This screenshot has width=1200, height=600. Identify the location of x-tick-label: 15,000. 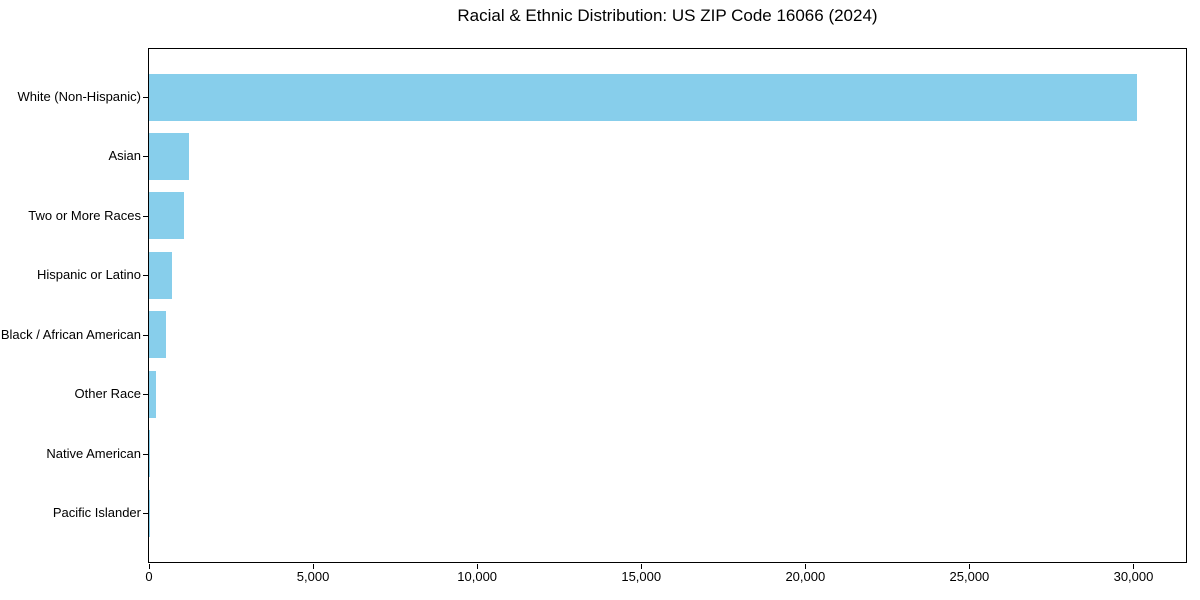
(641, 576).